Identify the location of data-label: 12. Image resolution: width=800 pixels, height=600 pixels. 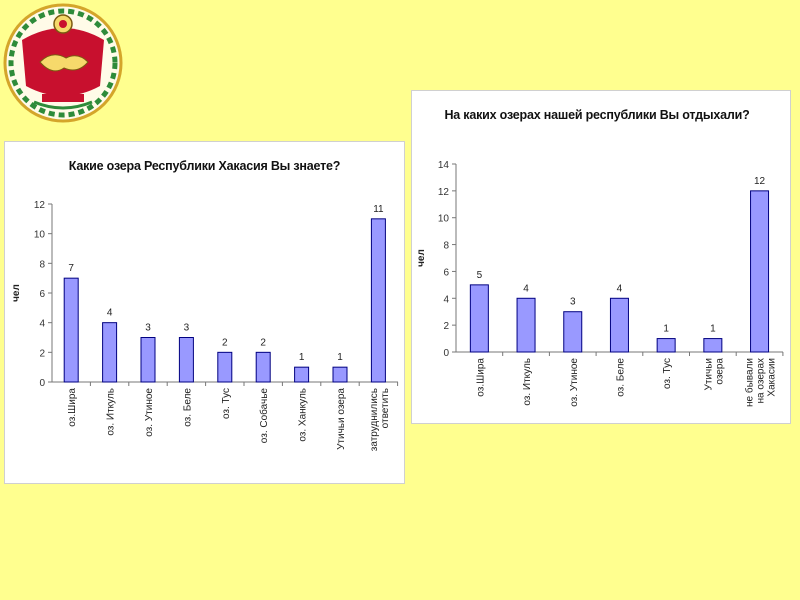
(760, 181).